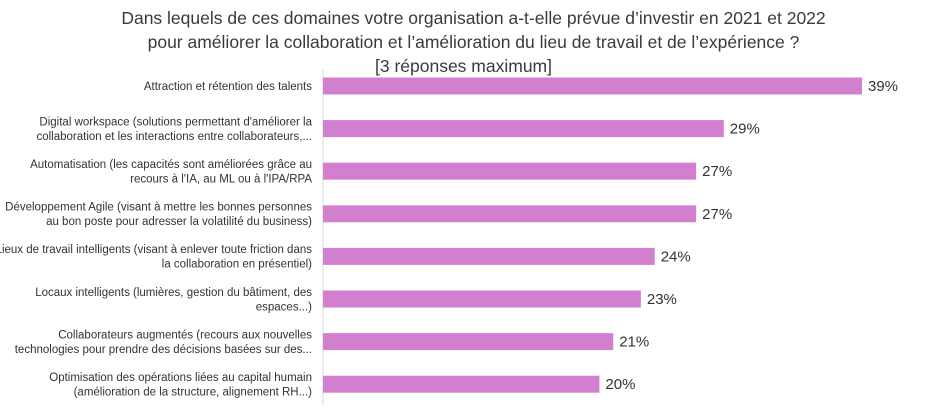 The height and width of the screenshot is (420, 947). I want to click on value-label-3: 27%, so click(717, 171).